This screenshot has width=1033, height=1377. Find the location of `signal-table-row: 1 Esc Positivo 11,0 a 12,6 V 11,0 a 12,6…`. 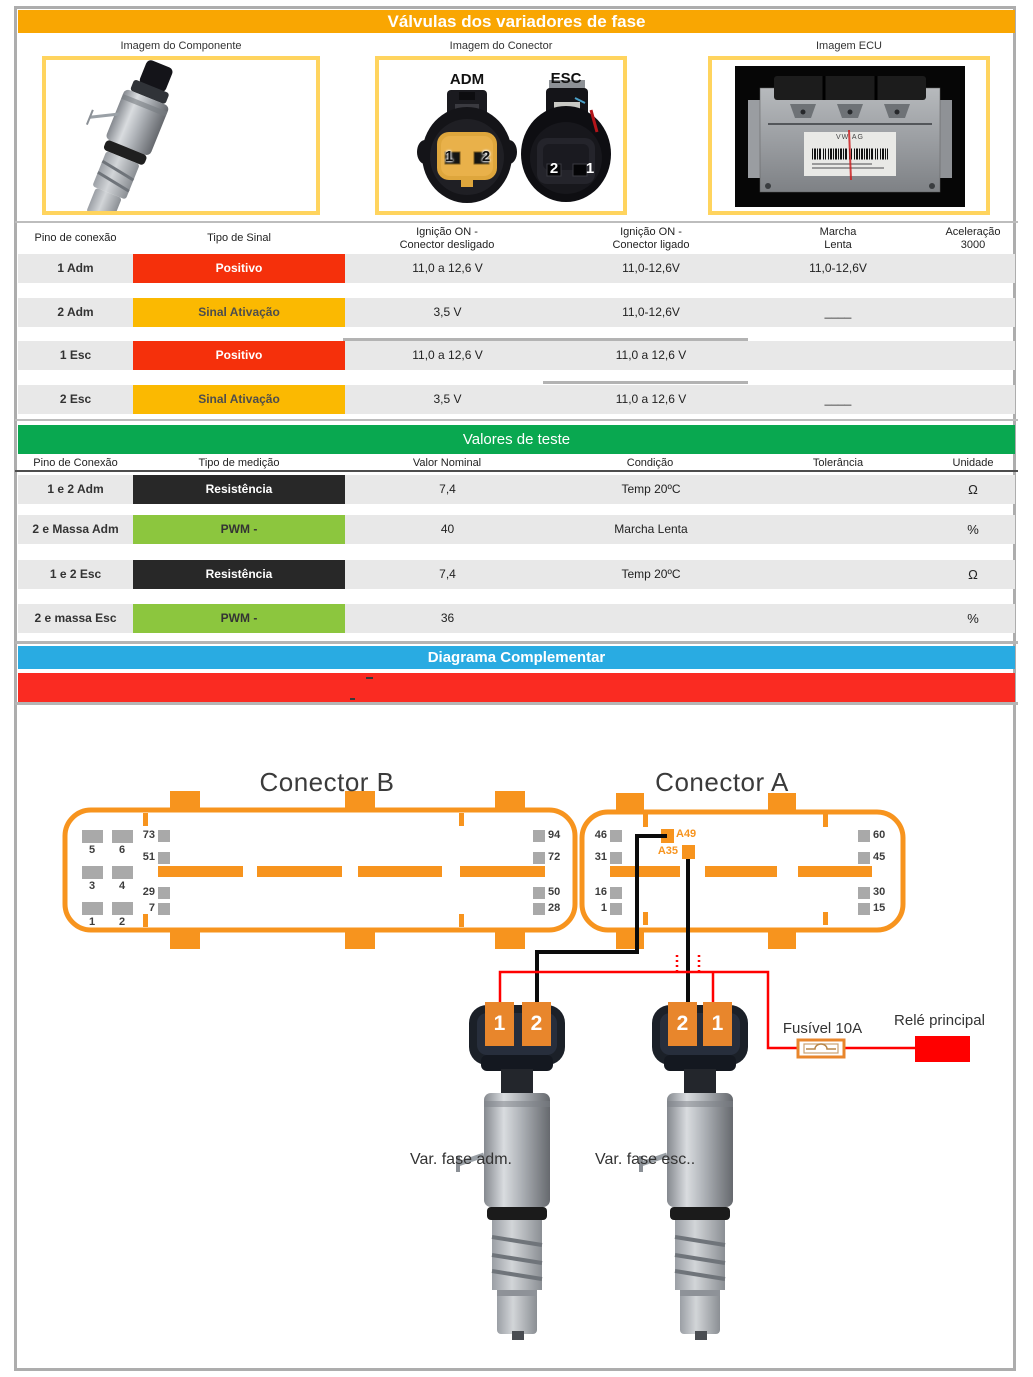

signal-table-row: 1 Esc Positivo 11,0 a 12,6 V 11,0 a 12,6… is located at coordinates (516, 355).